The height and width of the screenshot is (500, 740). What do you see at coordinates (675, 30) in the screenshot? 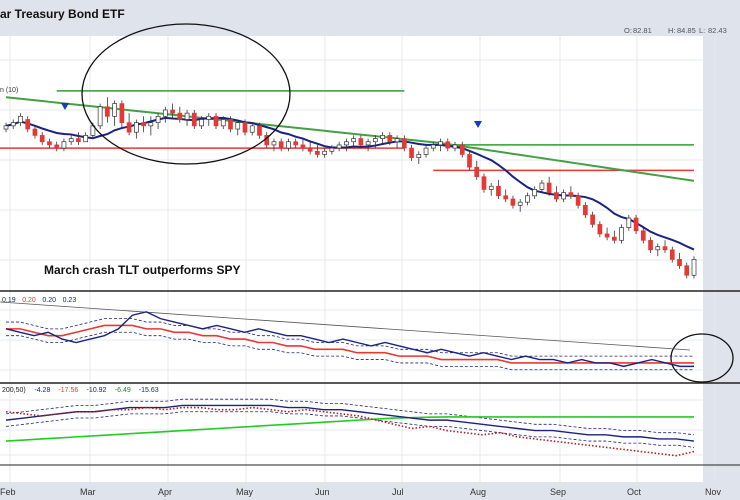
I see `ohlc-readout: O: 82.81 H: 84.85 L: 82.43` at bounding box center [675, 30].